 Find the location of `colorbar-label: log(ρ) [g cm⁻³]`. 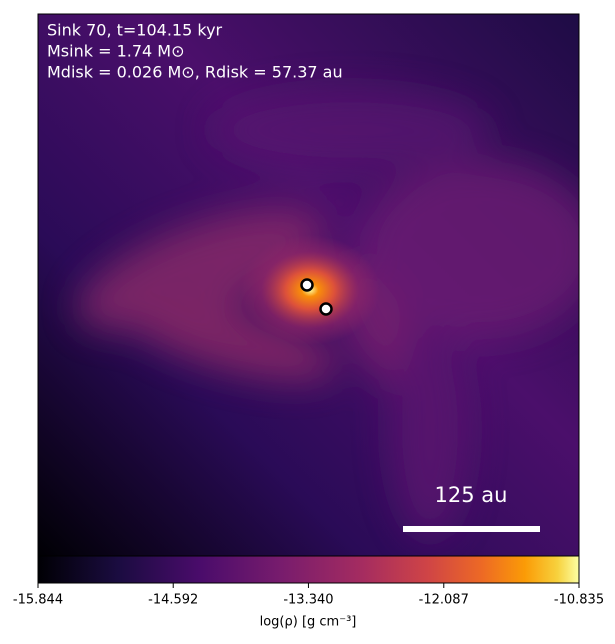

colorbar-label: log(ρ) [g cm⁻³] is located at coordinates (308, 622).